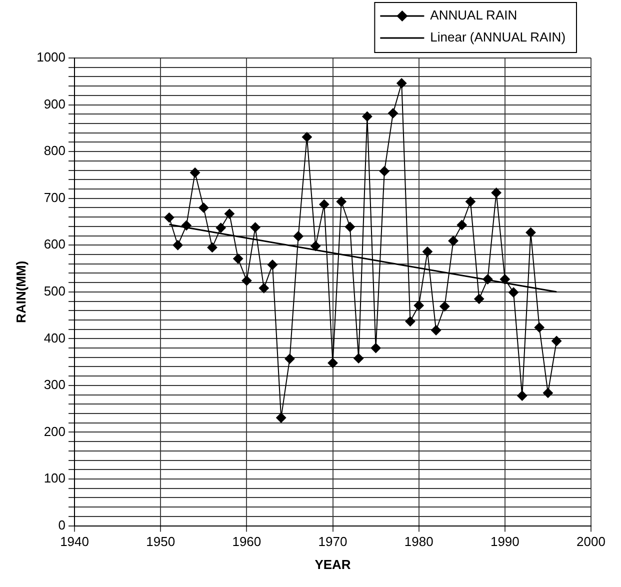  What do you see at coordinates (62, 524) in the screenshot?
I see `y-tick-label: 0` at bounding box center [62, 524].